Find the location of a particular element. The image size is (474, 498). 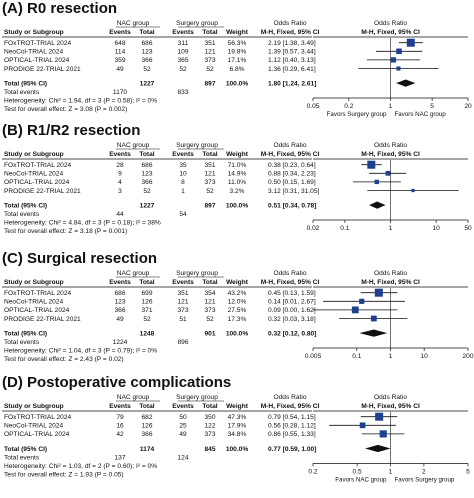

weight-cell: 27.5% is located at coordinates (237, 310).